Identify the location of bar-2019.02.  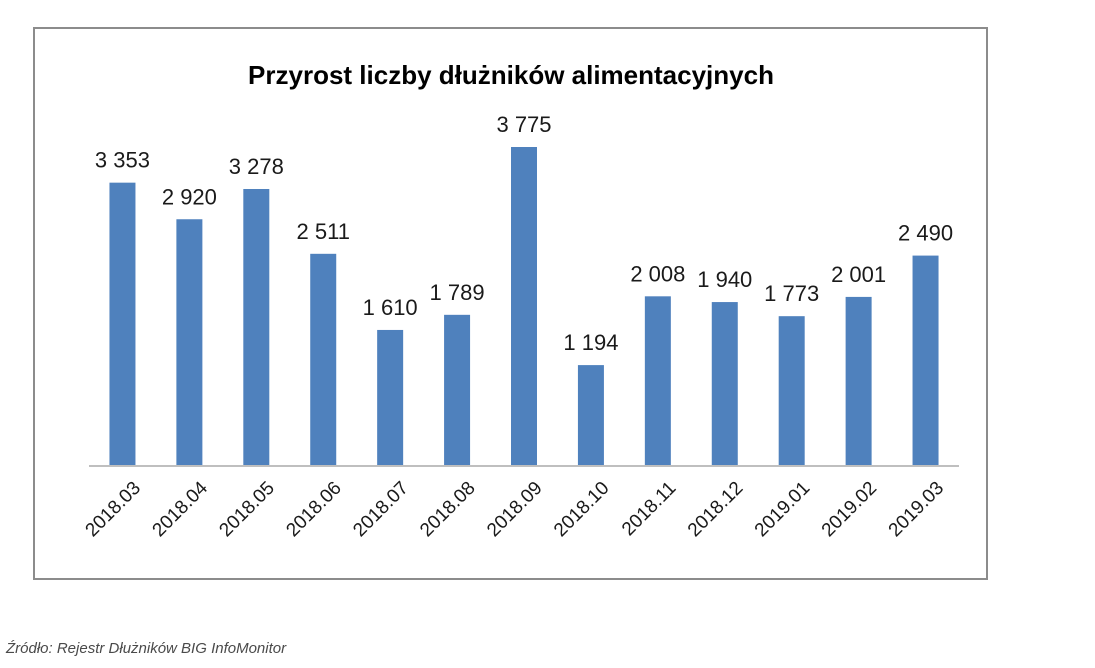
(858, 381).